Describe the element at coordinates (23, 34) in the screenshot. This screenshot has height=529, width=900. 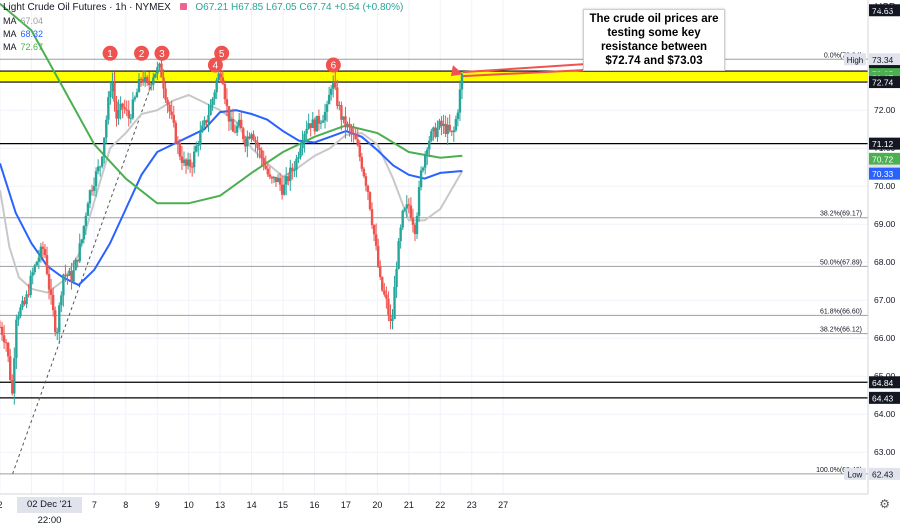
I see `ma-legend-2: MA 68.32` at that location.